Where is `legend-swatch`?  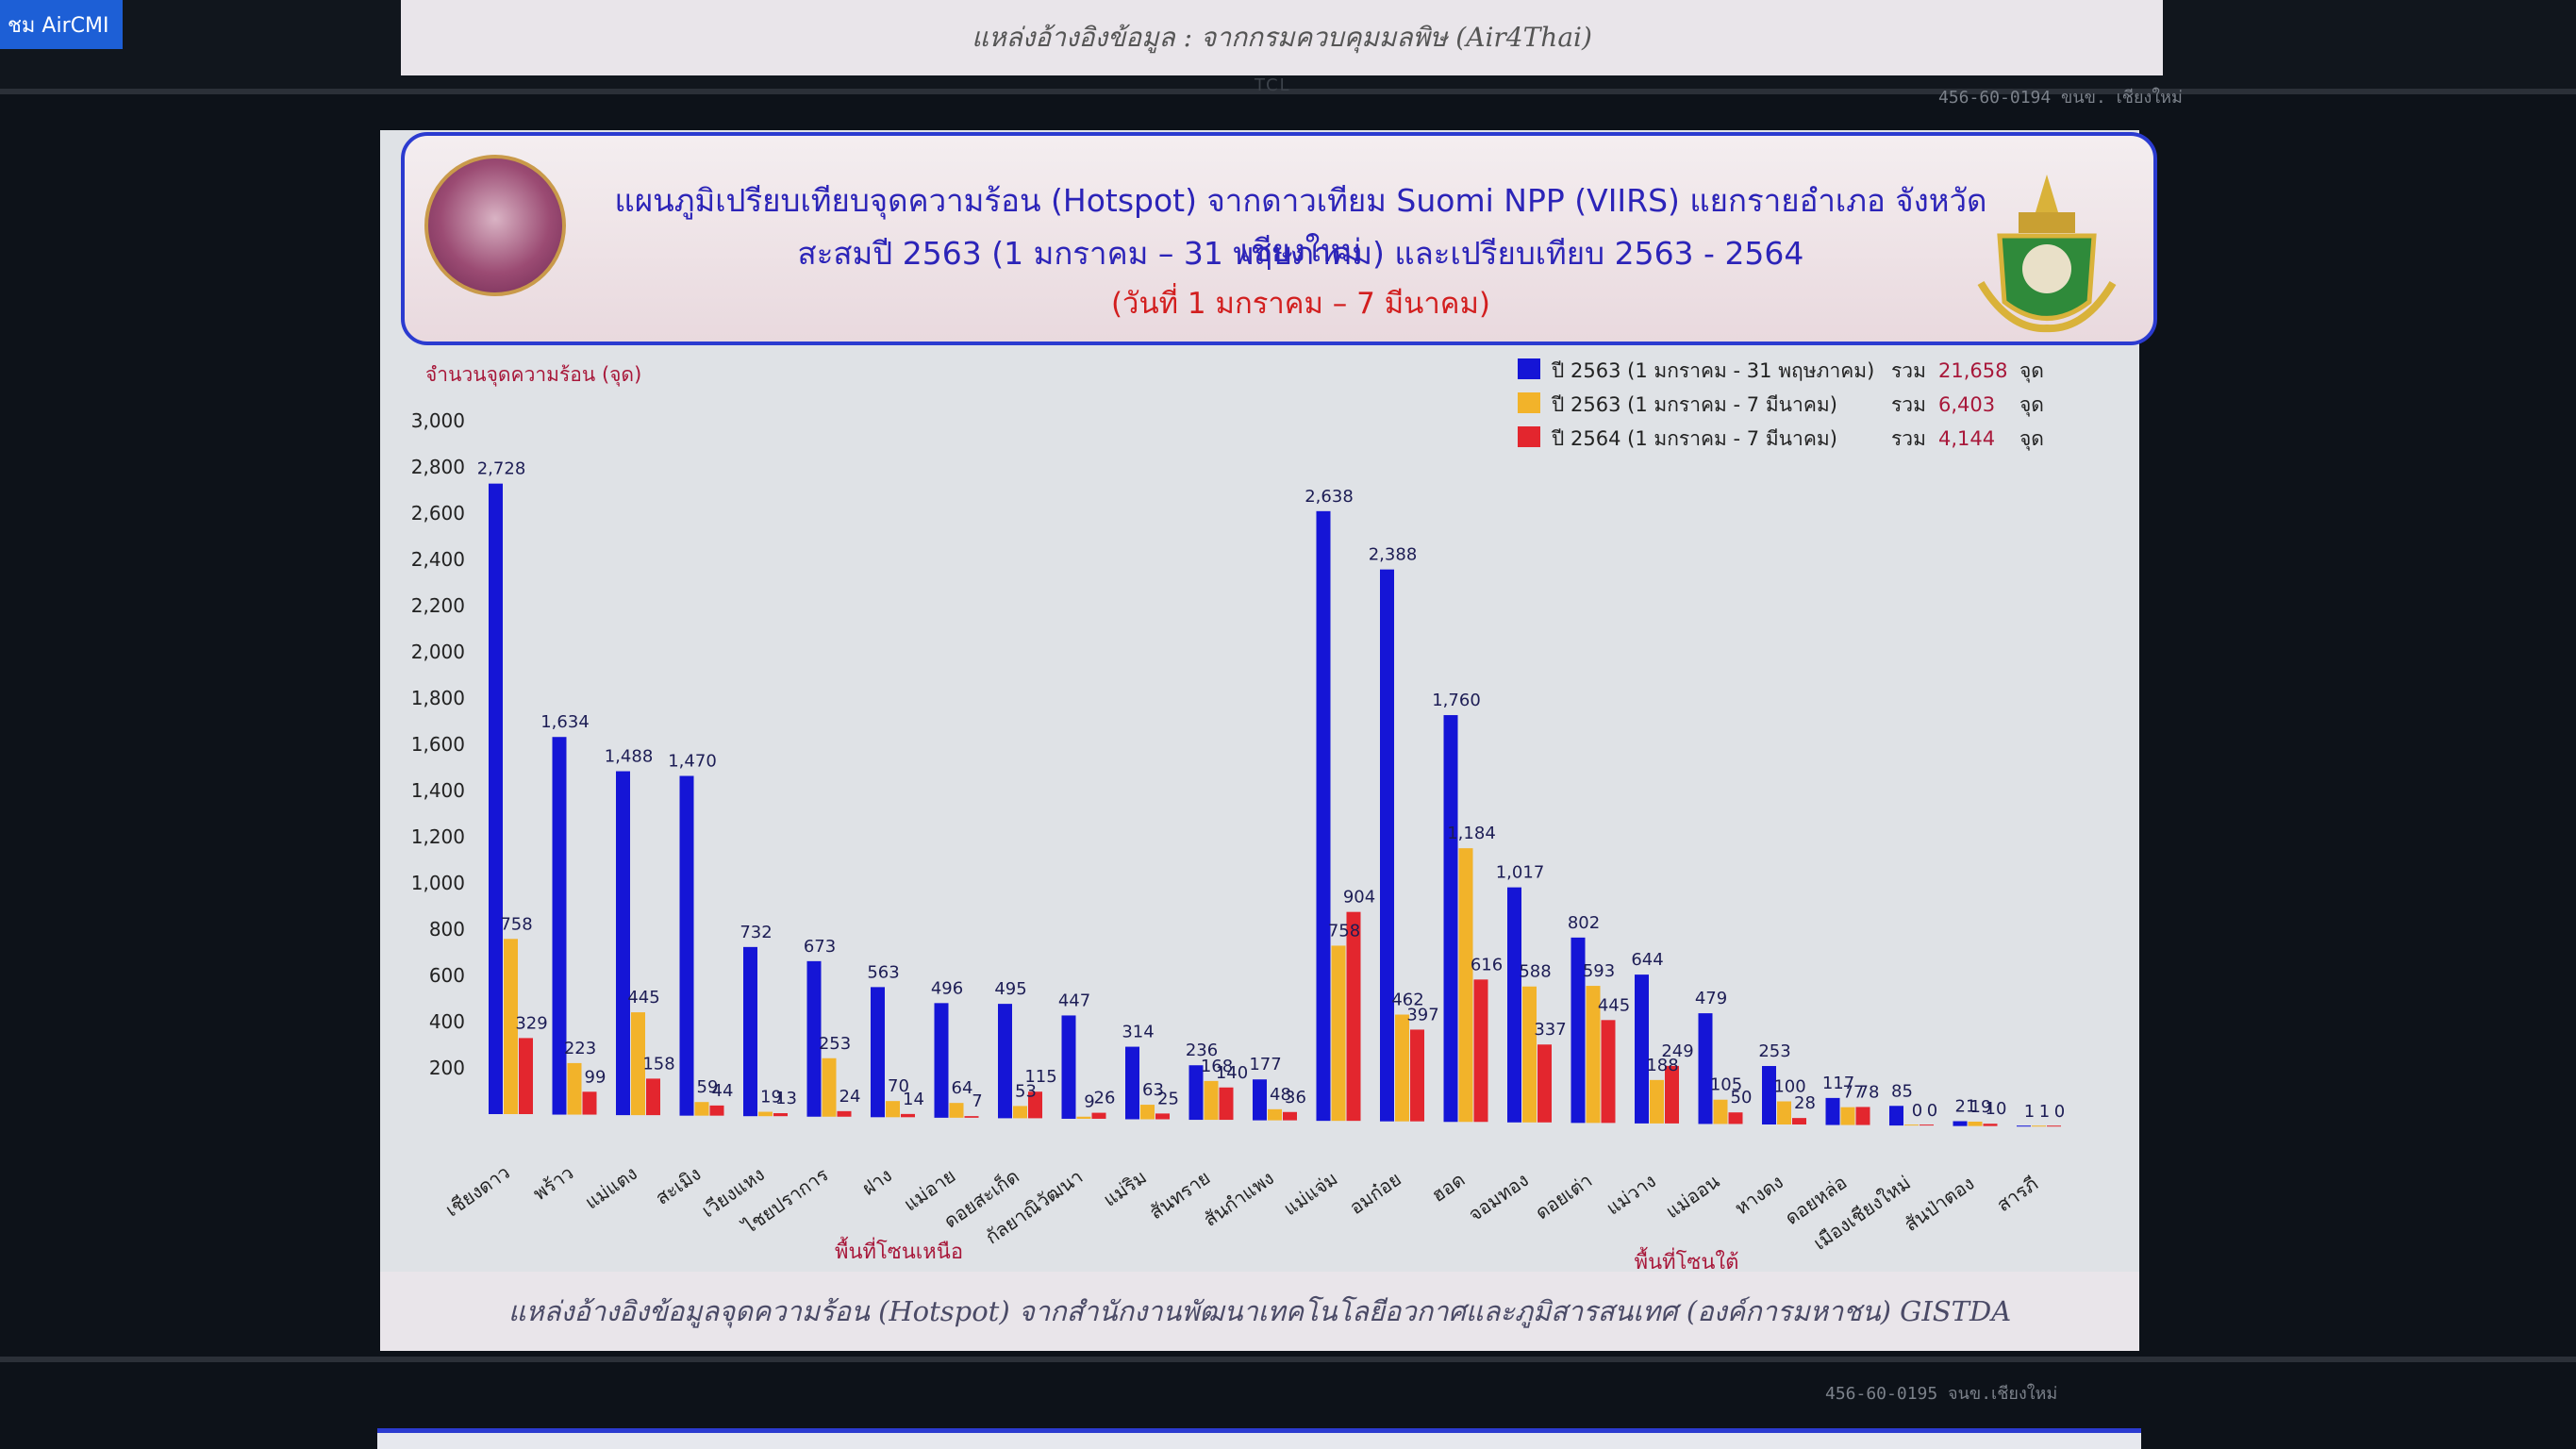
legend-swatch is located at coordinates (1529, 437).